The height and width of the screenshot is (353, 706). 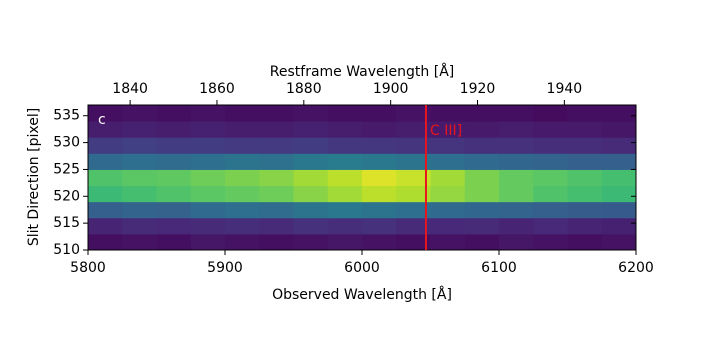 I want to click on reference-line-label: C III], so click(x=446, y=131).